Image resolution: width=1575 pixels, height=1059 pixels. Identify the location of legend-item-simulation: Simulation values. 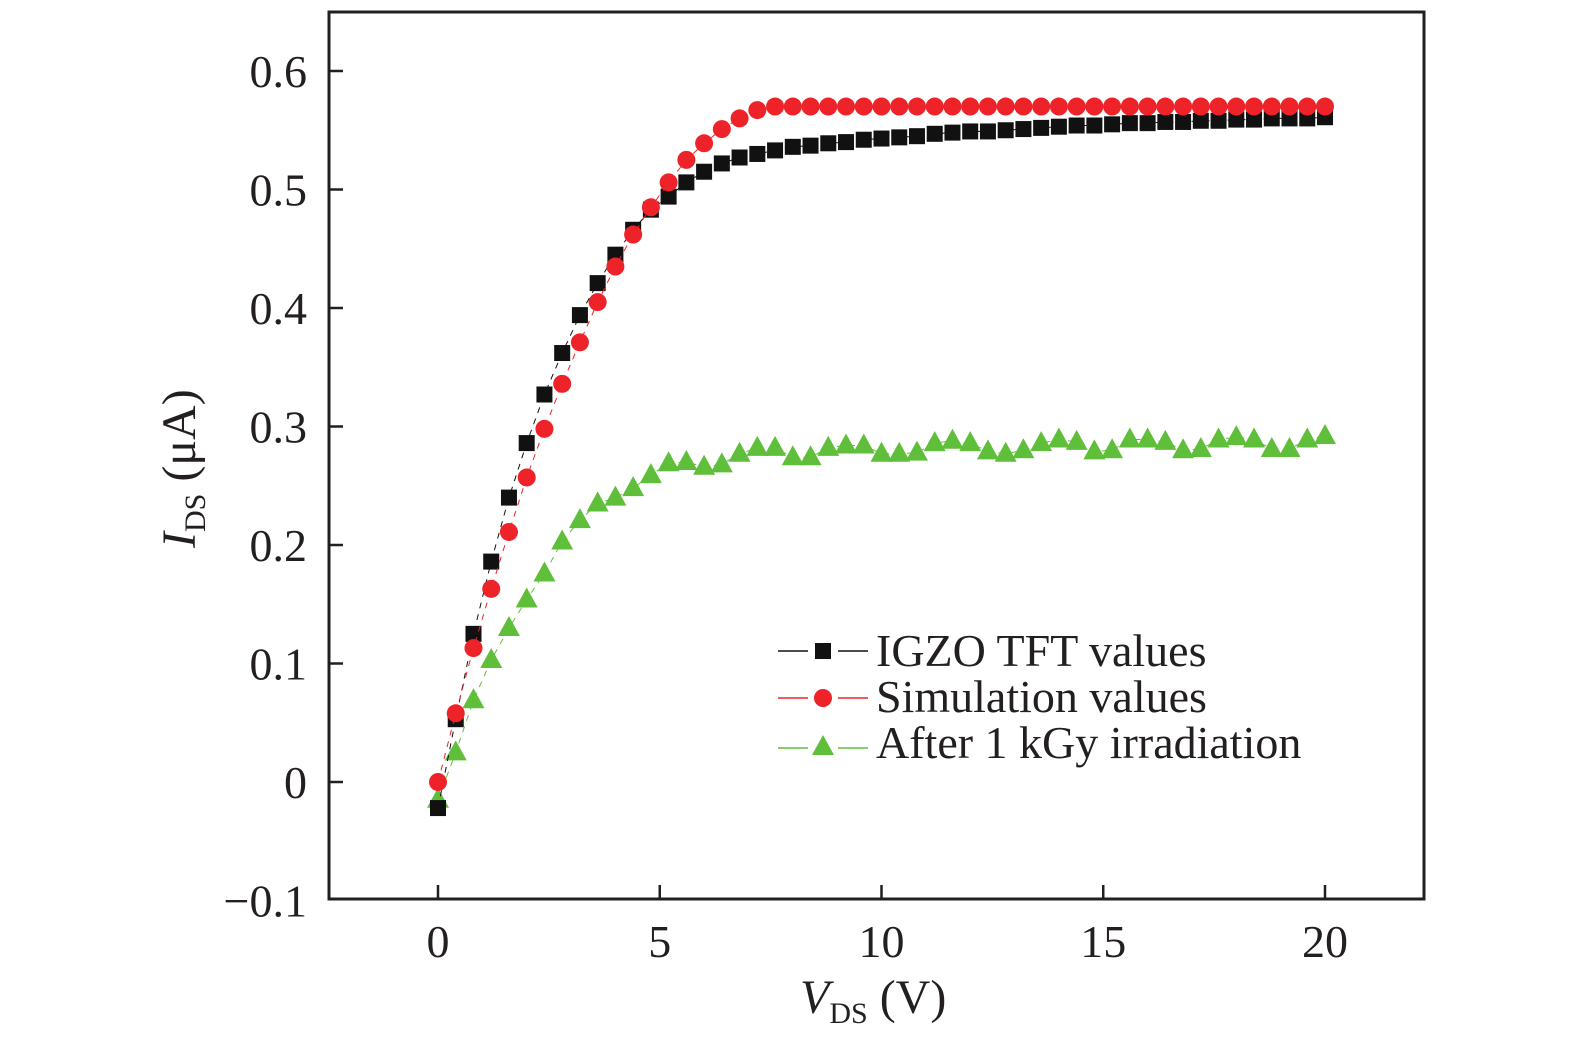
(992, 696).